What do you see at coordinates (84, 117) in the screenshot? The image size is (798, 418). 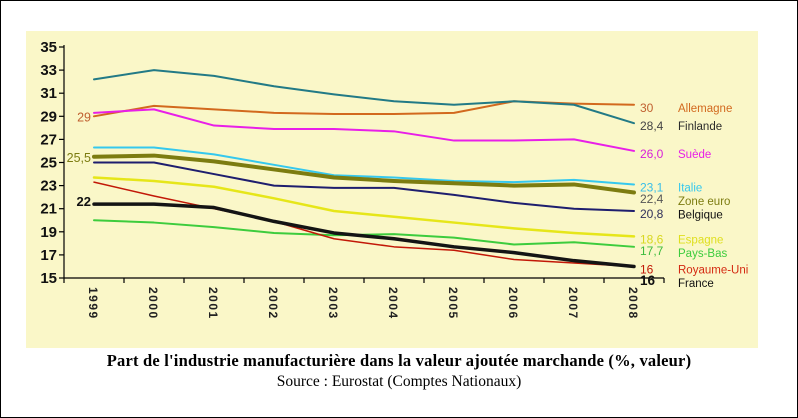 I see `left-value-label: 29` at bounding box center [84, 117].